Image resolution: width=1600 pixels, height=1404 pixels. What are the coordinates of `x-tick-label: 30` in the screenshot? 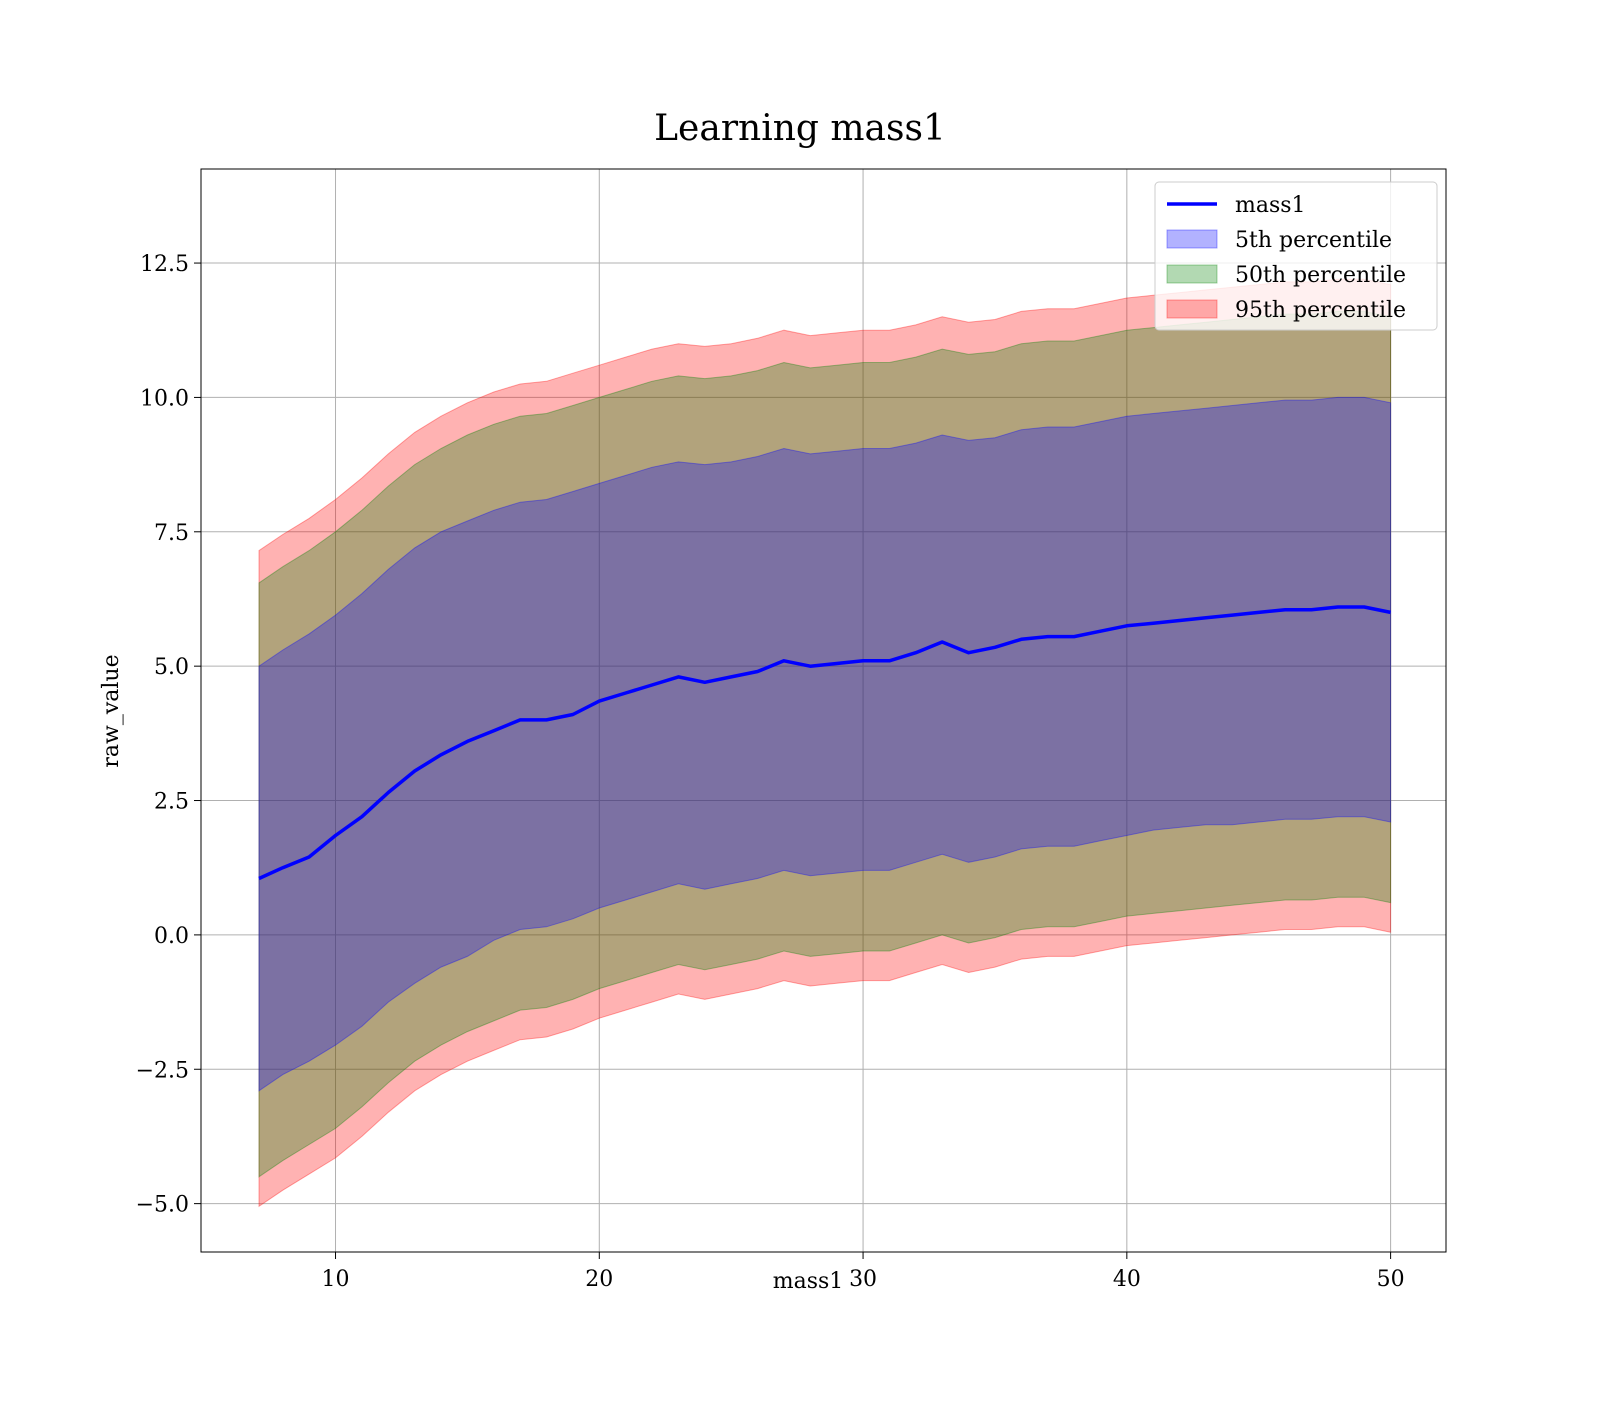 It's located at (863, 1279).